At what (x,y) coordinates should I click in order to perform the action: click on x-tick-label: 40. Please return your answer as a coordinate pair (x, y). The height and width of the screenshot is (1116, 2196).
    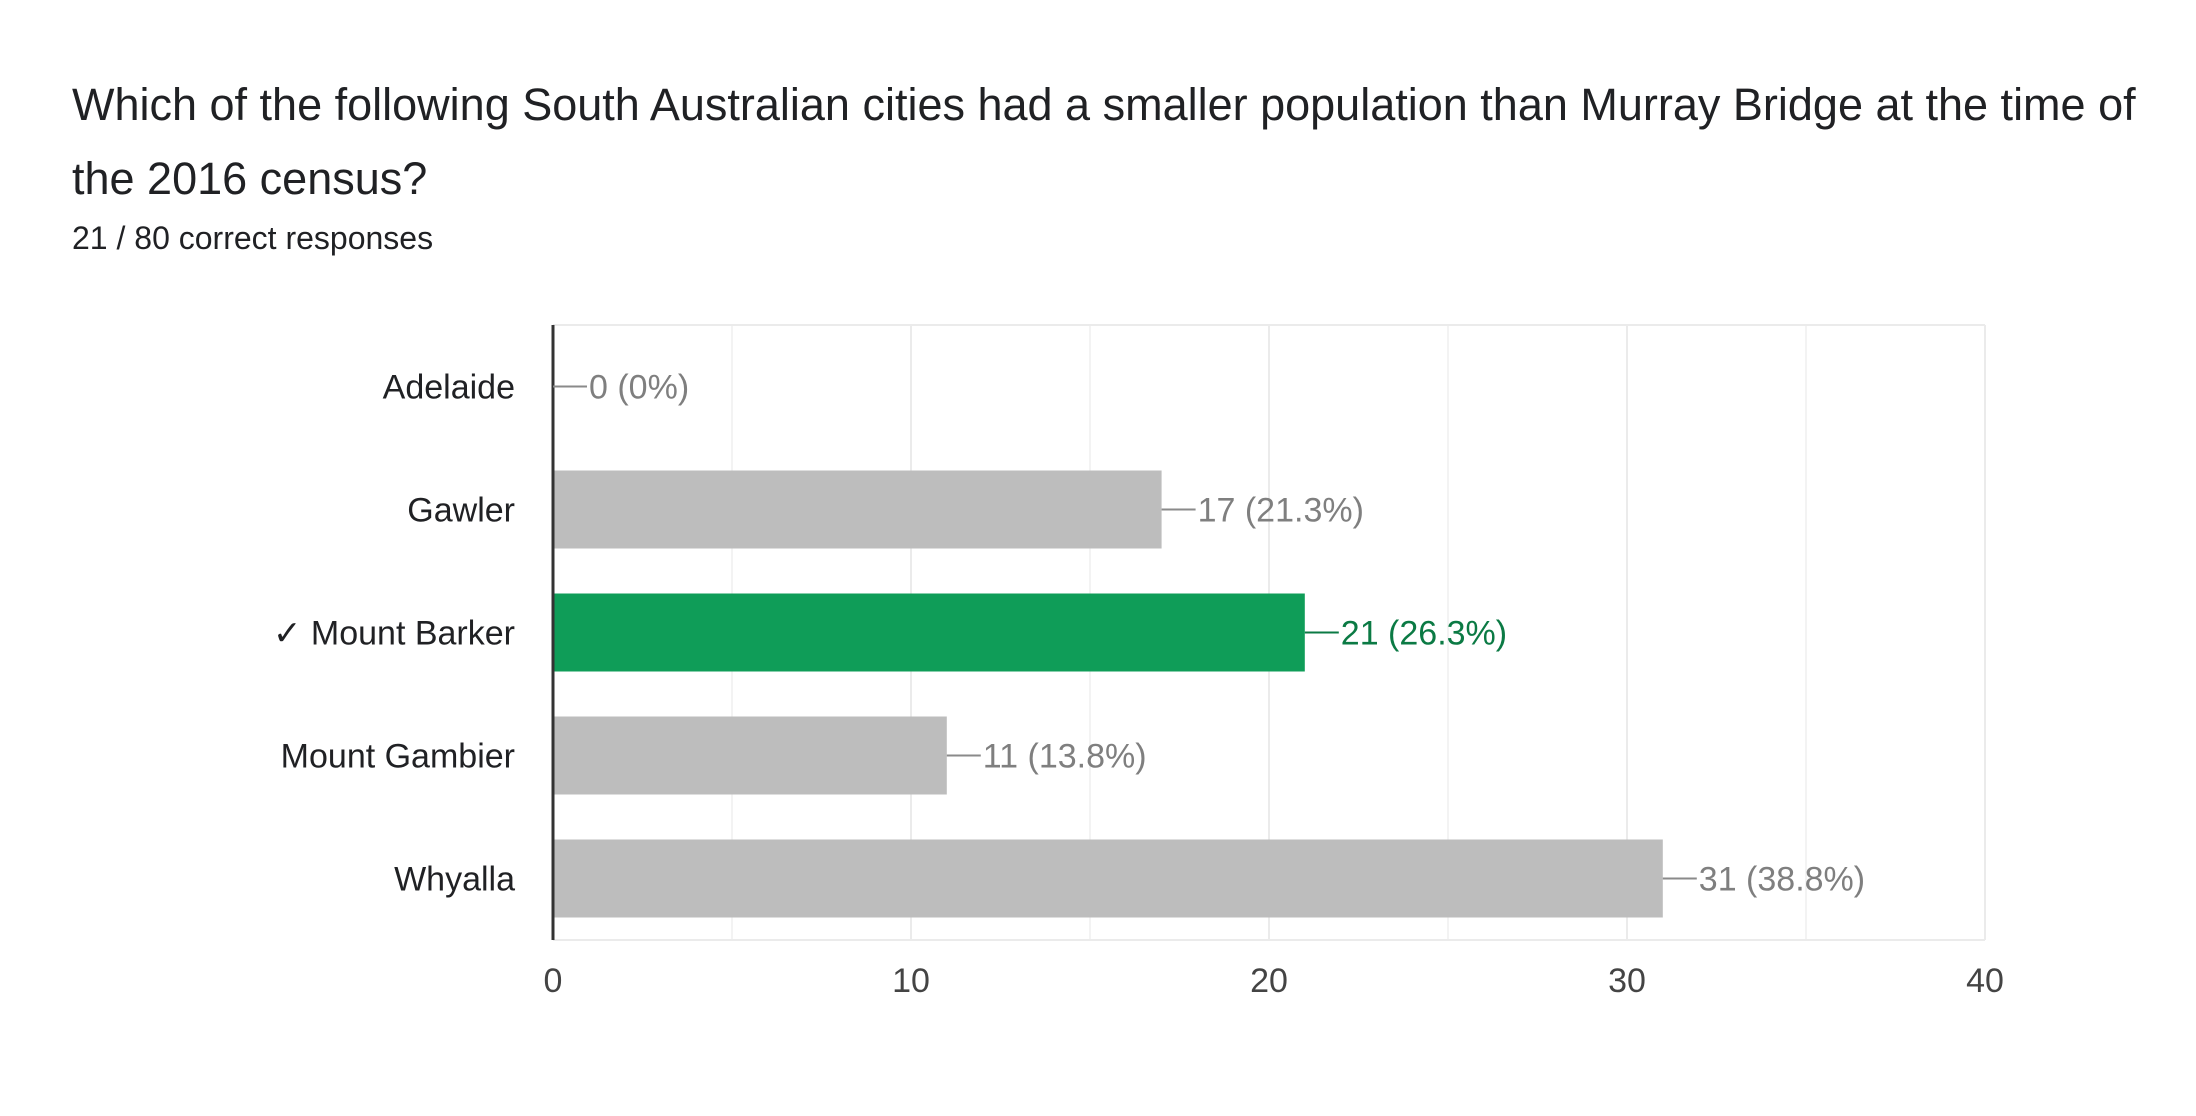
    Looking at the image, I should click on (1985, 981).